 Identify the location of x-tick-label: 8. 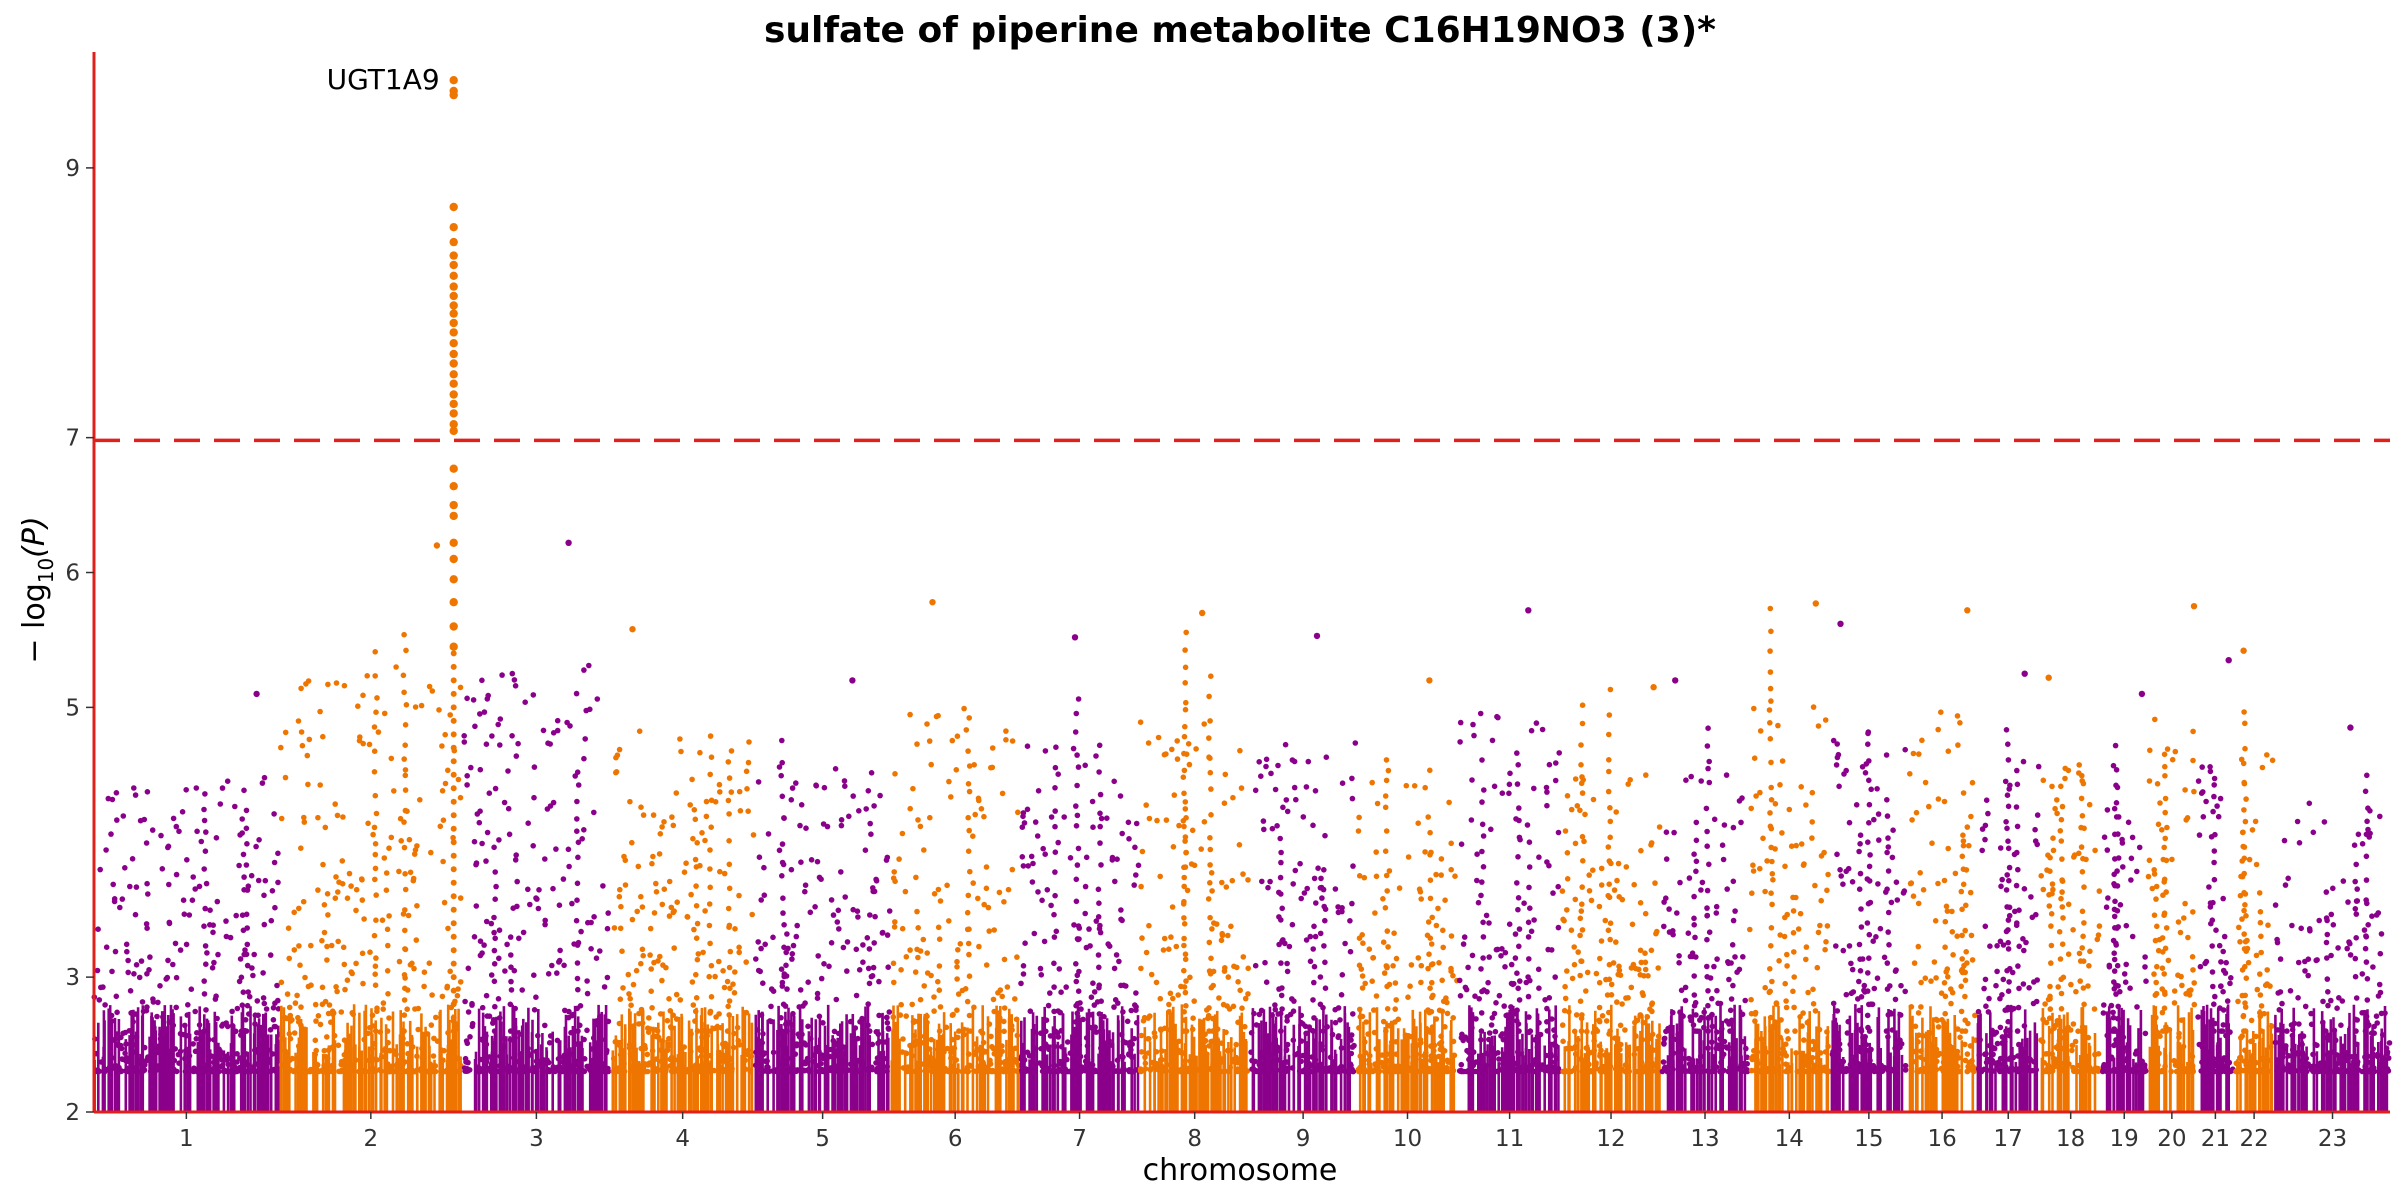
(1194, 1139).